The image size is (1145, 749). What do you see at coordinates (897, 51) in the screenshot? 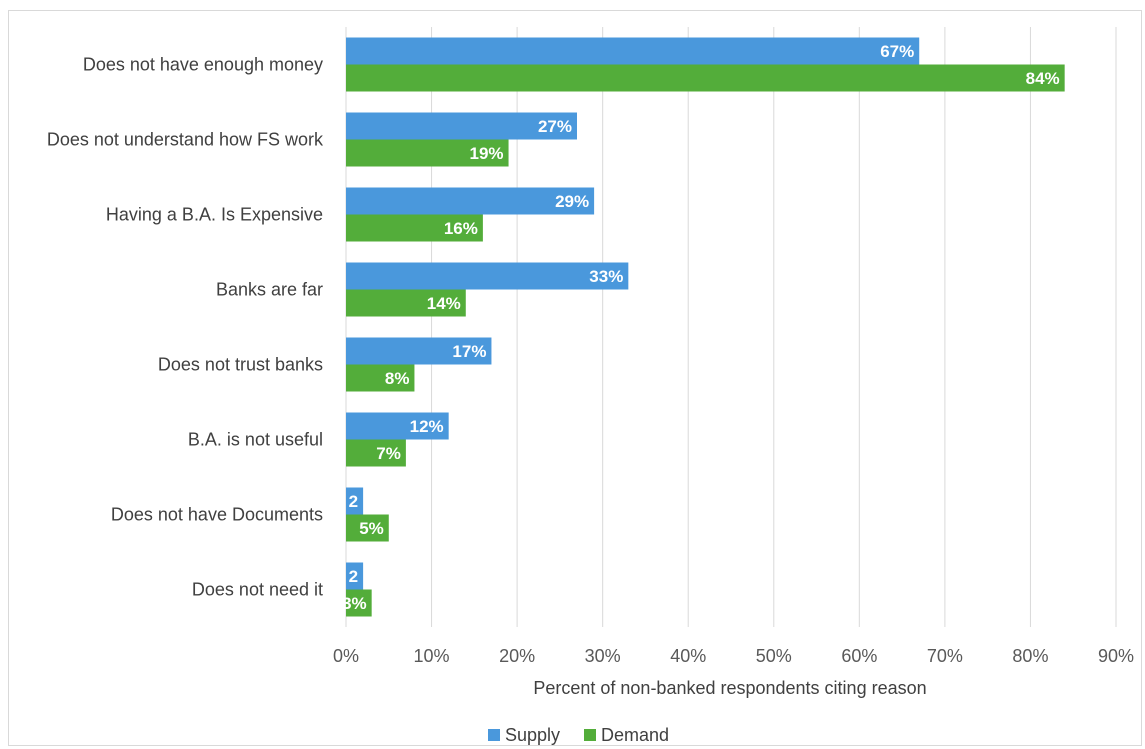
I see `data-label-supply: 67%` at bounding box center [897, 51].